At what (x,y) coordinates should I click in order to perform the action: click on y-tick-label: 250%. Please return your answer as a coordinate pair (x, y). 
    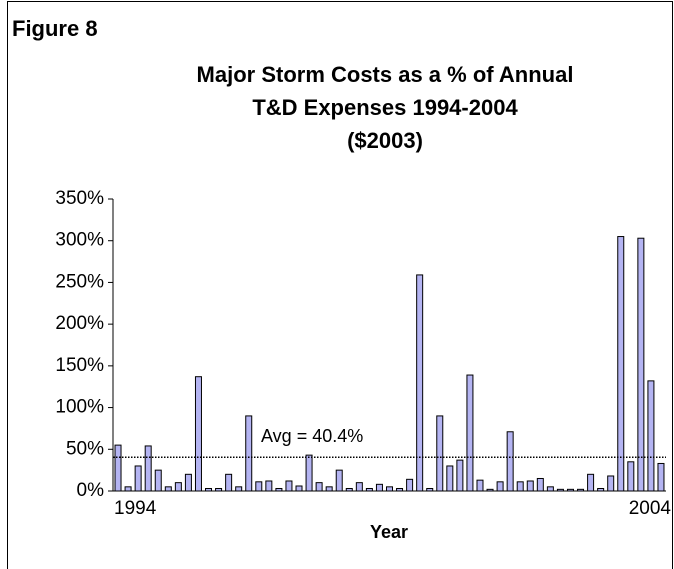
    Looking at the image, I should click on (79, 281).